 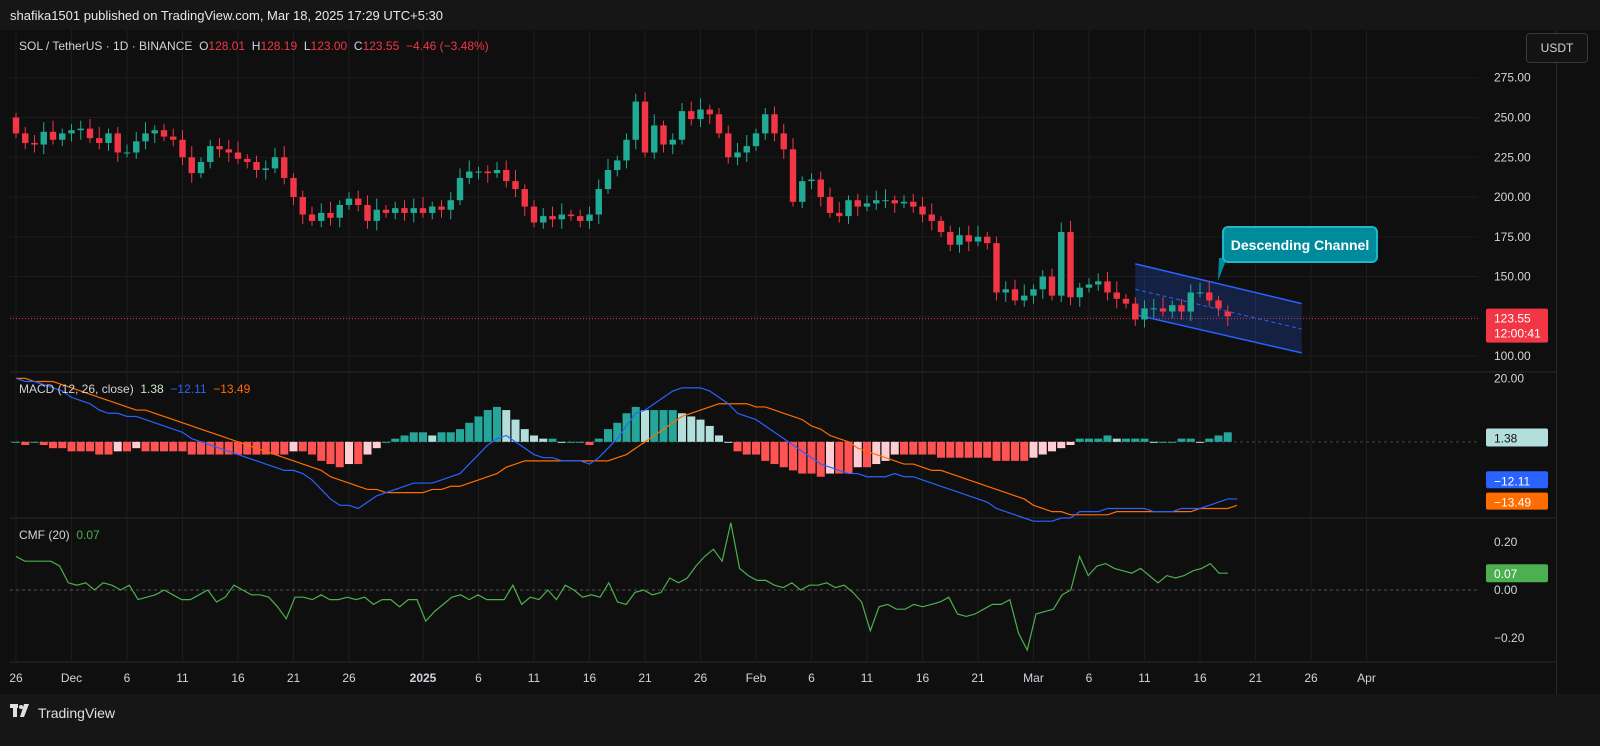 What do you see at coordinates (77, 712) in the screenshot?
I see `tradingview-logo-text: TradingView` at bounding box center [77, 712].